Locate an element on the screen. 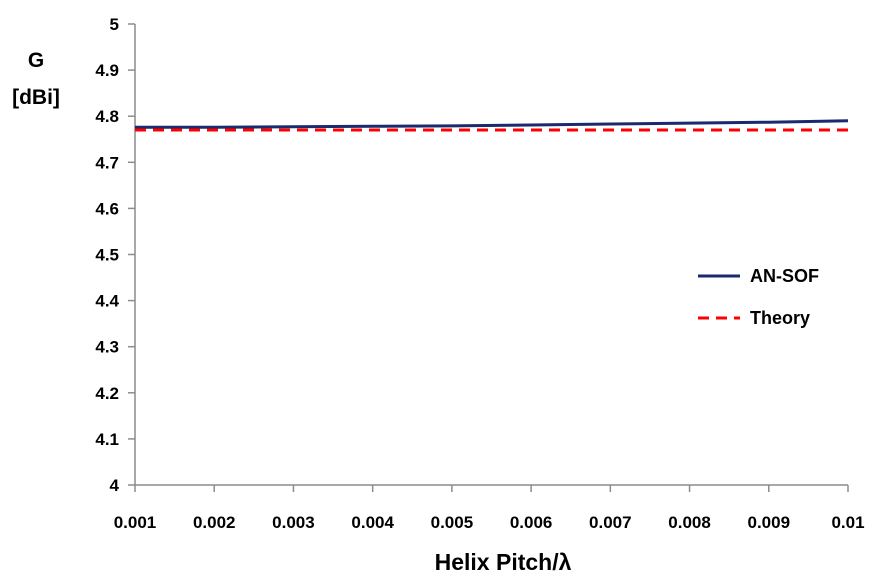 The height and width of the screenshot is (585, 882). y-tick-label: 4.2 is located at coordinates (107, 393).